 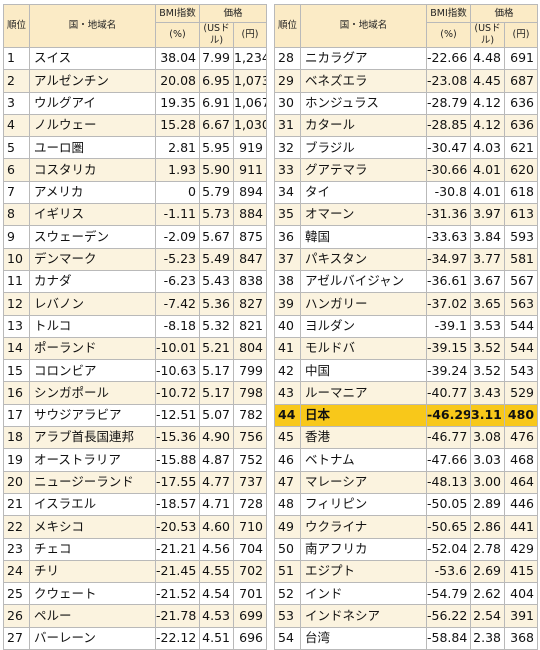 What do you see at coordinates (216, 549) in the screenshot?
I see `usd-price-cell: 4.56` at bounding box center [216, 549].